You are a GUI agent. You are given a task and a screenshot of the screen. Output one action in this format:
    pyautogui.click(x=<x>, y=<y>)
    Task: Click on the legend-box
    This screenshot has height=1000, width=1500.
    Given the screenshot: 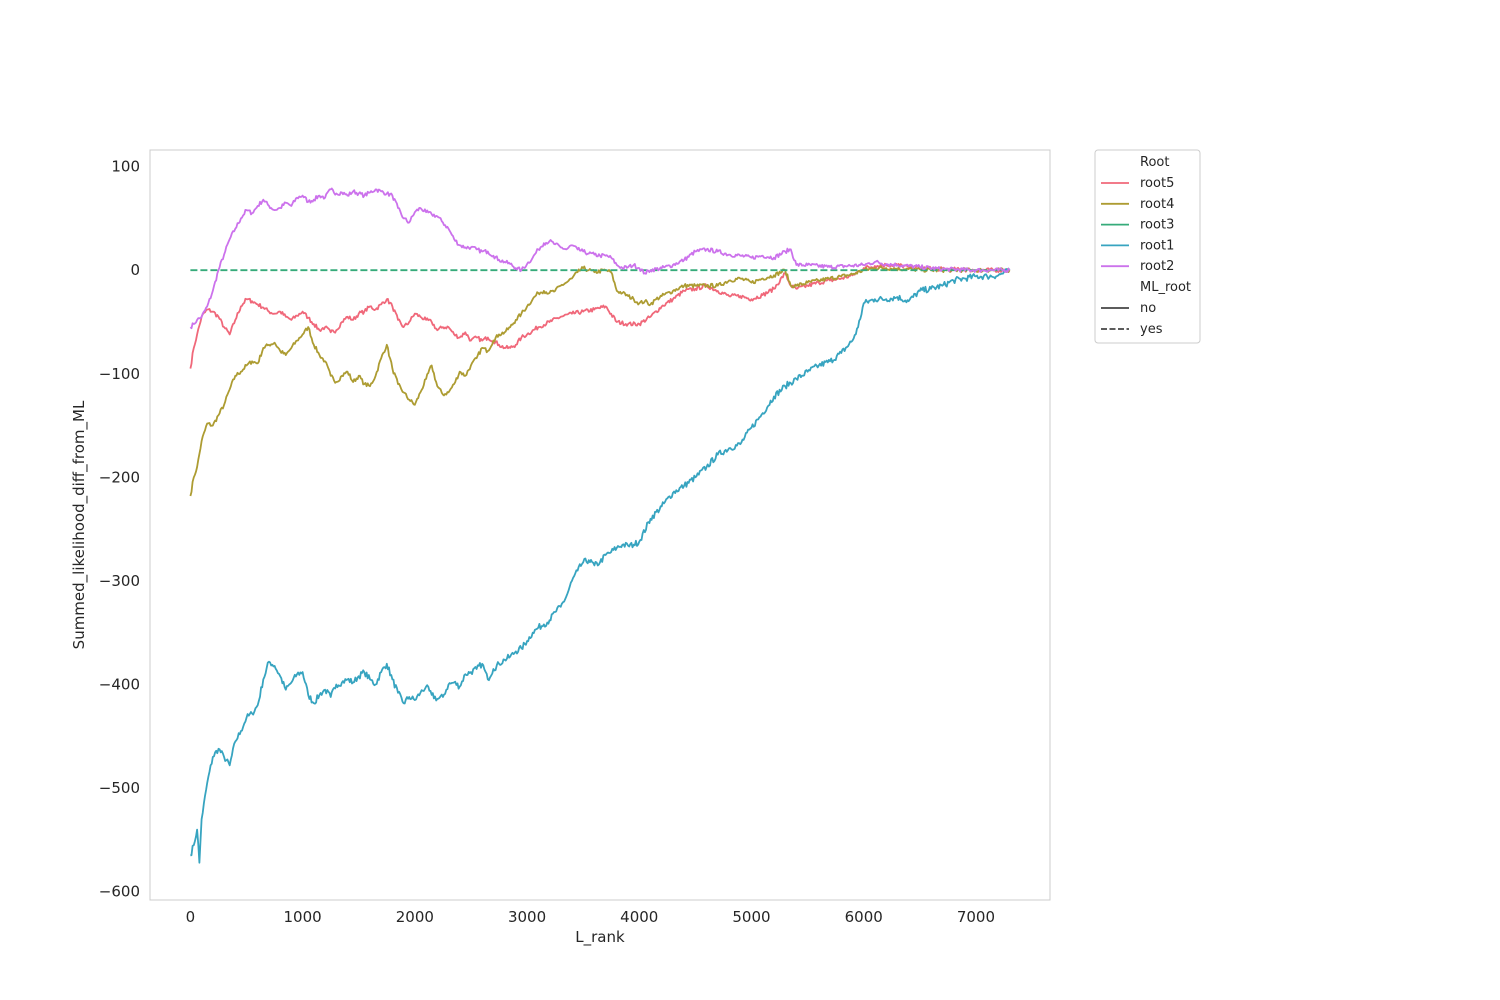 What is the action you would take?
    pyautogui.click(x=1147, y=246)
    